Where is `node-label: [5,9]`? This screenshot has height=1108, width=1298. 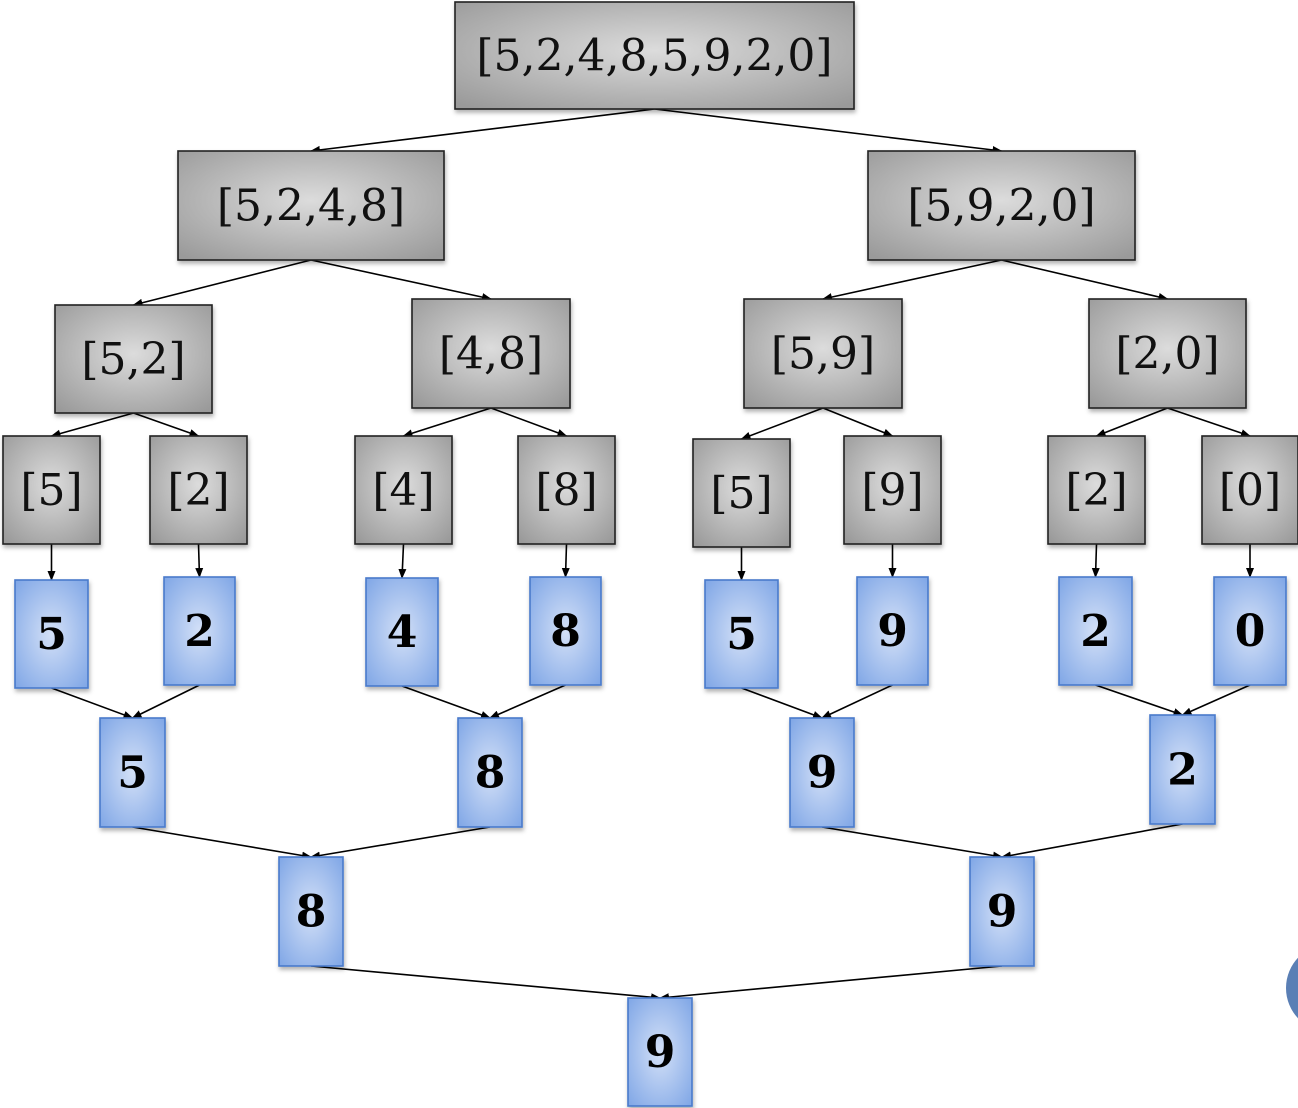
node-label: [5,9] is located at coordinates (823, 354).